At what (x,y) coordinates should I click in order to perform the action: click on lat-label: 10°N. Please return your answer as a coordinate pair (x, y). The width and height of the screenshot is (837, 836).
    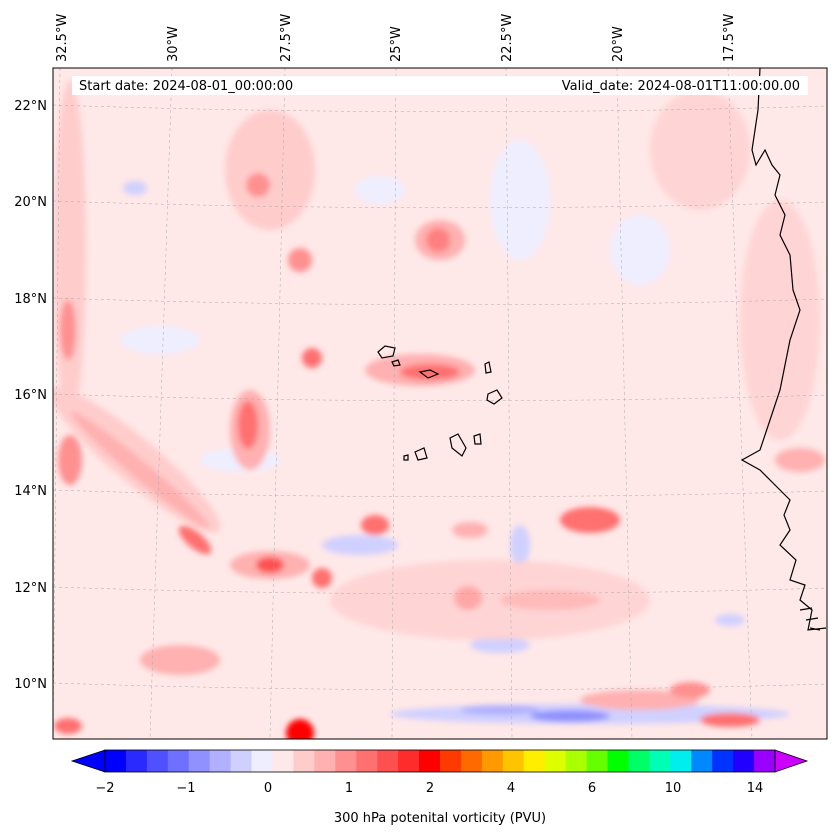
    Looking at the image, I should click on (30, 684).